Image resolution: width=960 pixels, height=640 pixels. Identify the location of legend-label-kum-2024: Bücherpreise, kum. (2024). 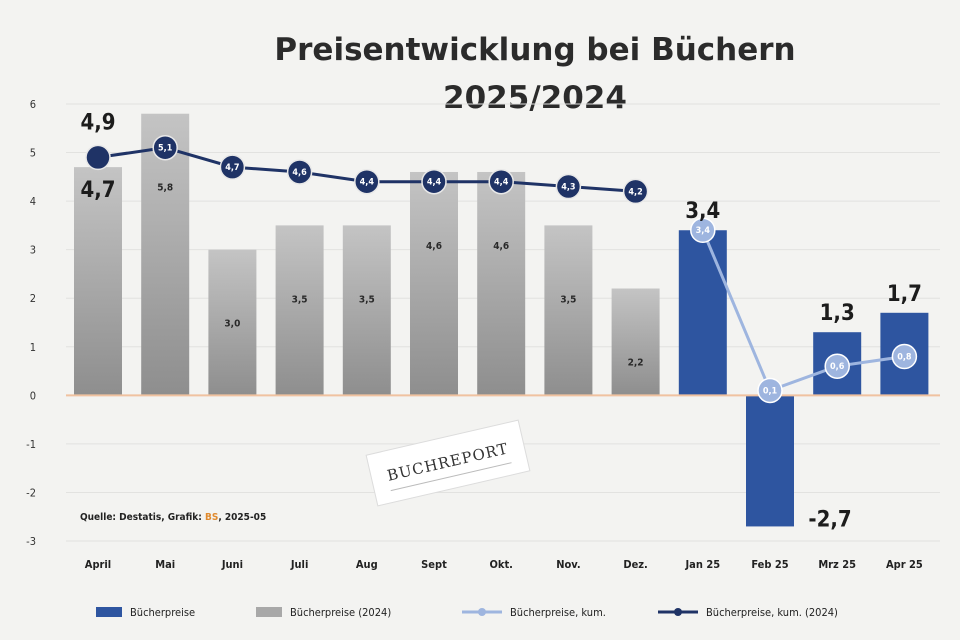
(772, 612).